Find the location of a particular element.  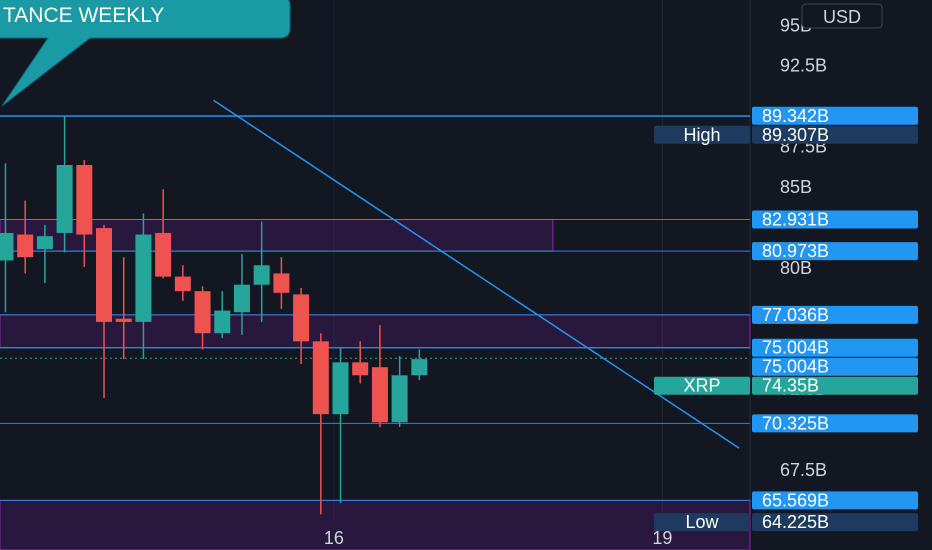

price-badge-label: 64.225B is located at coordinates (795, 522).